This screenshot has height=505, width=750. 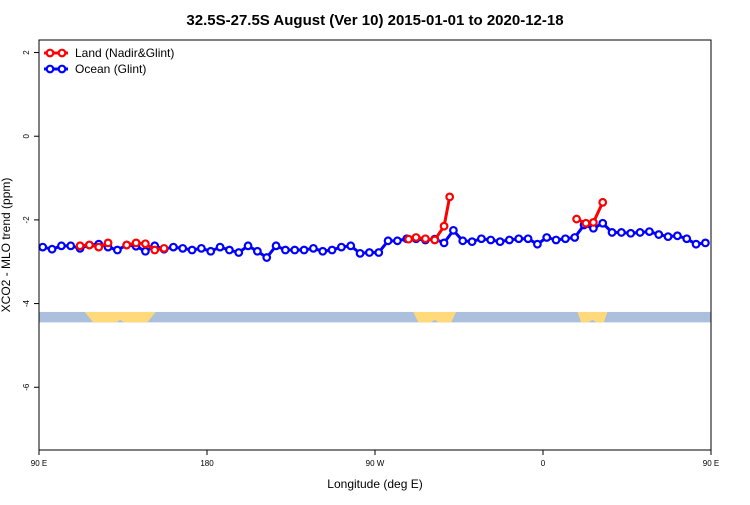 What do you see at coordinates (374, 240) in the screenshot?
I see `series-ocean-glint-` at bounding box center [374, 240].